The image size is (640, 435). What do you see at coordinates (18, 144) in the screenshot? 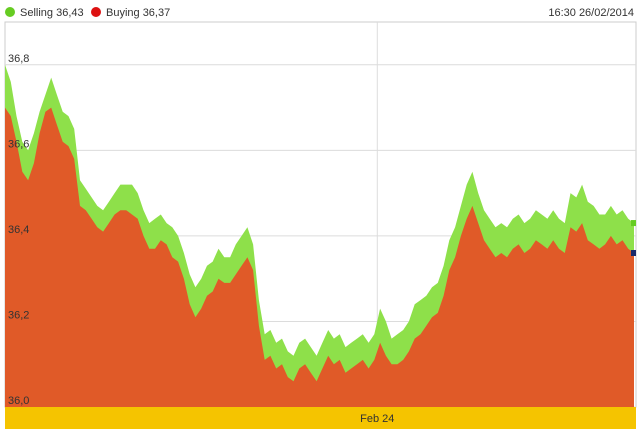
I see `y-tick-label: 36,6` at bounding box center [18, 144].